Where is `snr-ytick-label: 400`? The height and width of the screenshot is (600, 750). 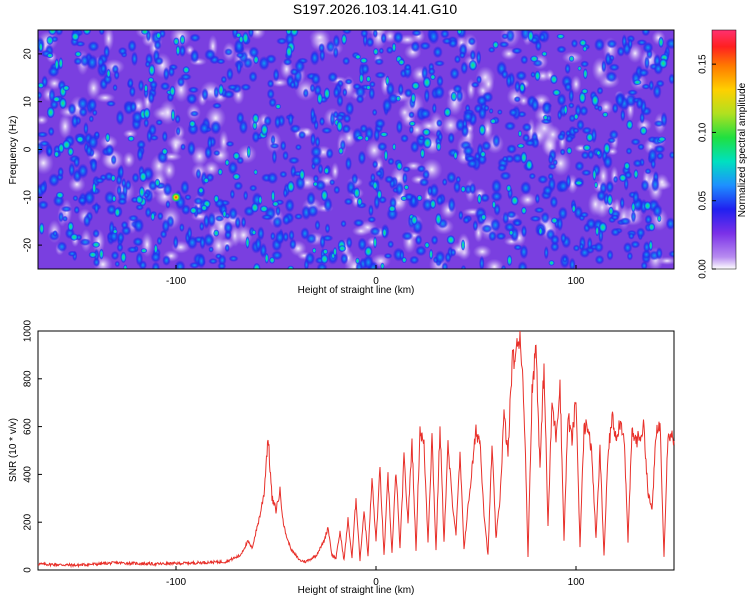
snr-ytick-label: 400 is located at coordinates (28, 474).